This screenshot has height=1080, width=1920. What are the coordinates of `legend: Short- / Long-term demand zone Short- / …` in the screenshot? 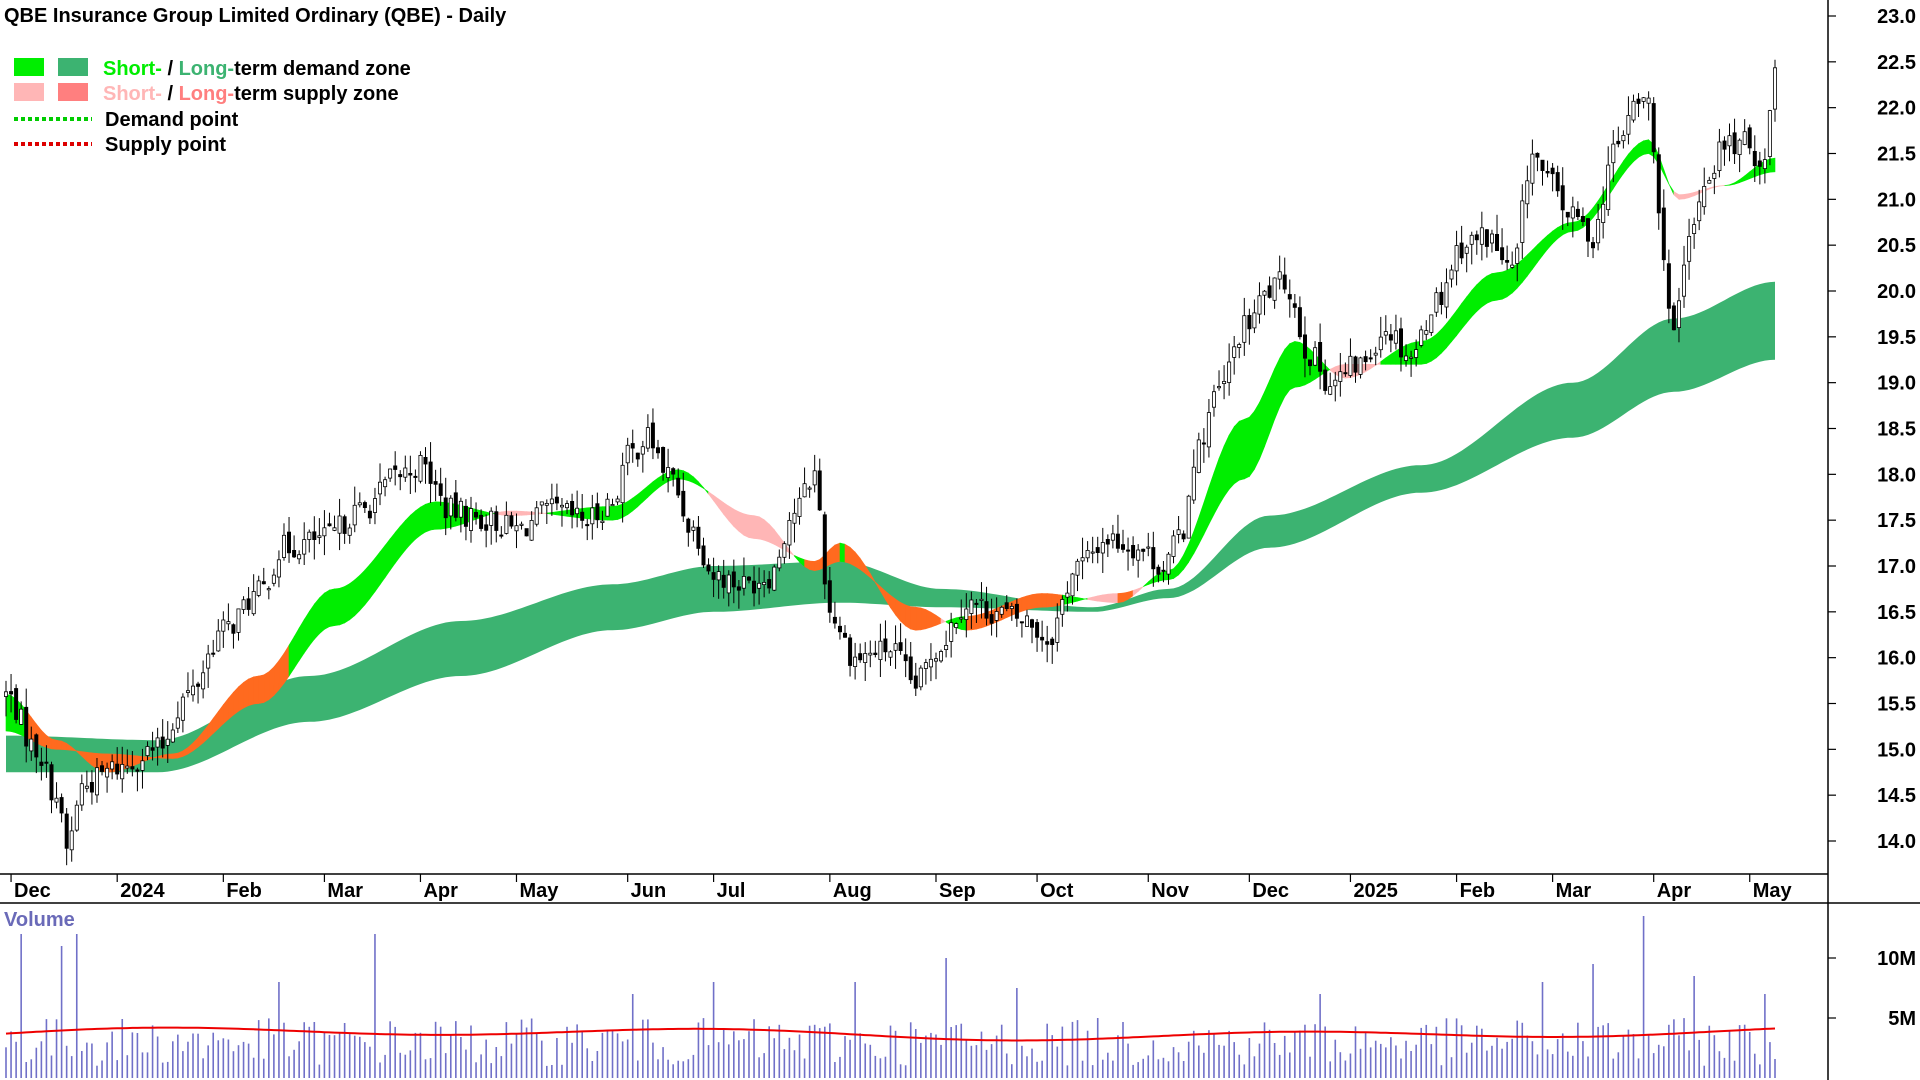 It's located at (212, 107).